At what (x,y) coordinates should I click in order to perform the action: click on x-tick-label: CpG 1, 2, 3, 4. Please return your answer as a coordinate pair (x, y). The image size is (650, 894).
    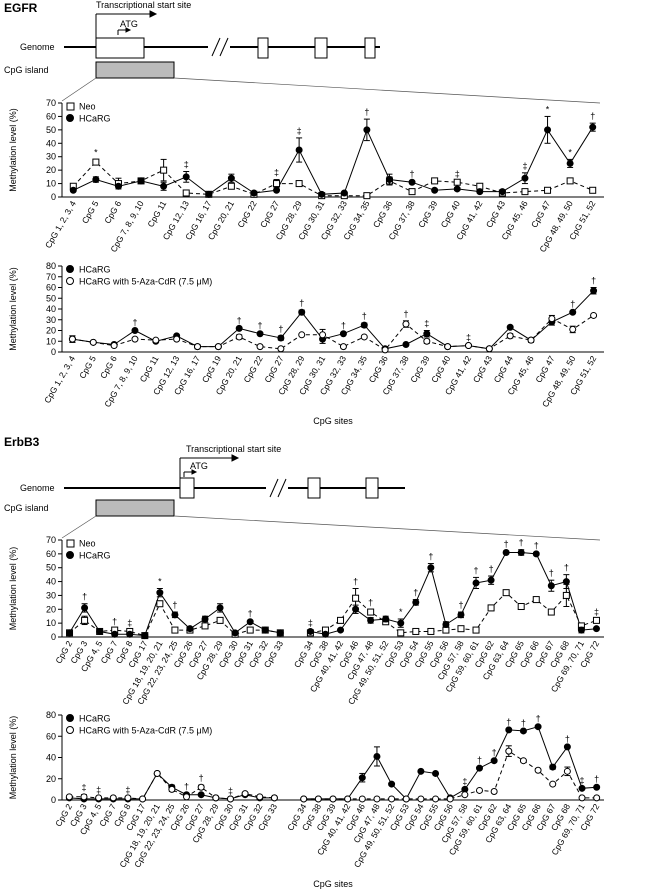
    Looking at the image, I should click on (60, 224).